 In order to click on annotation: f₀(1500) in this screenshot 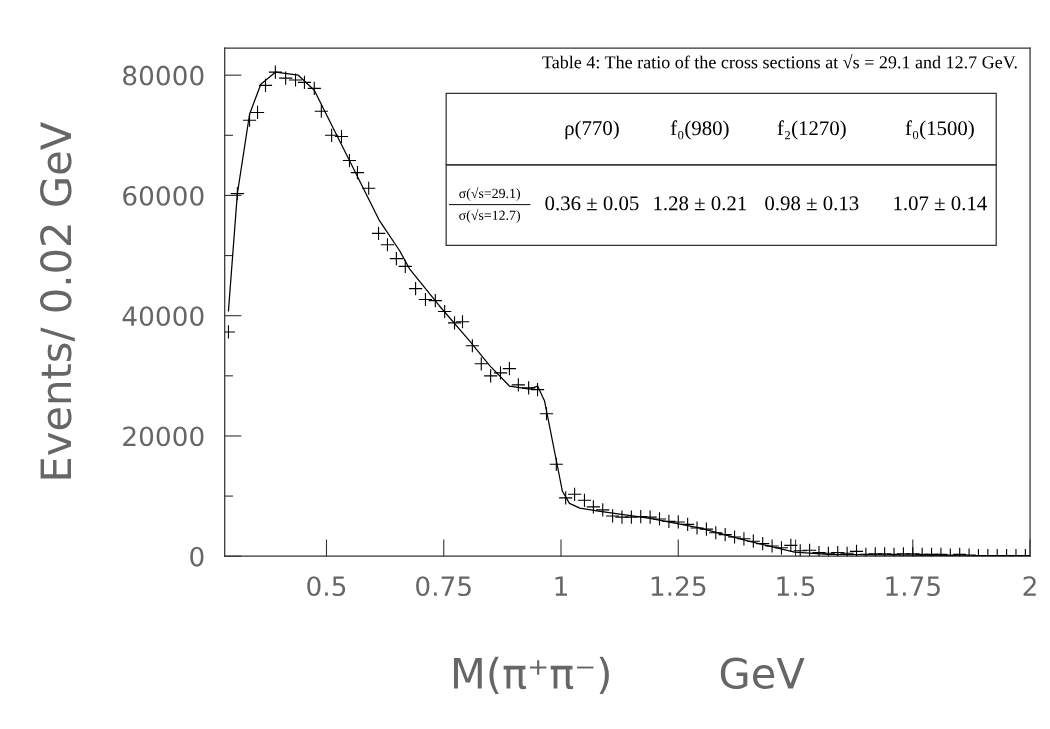, I will do `click(939, 130)`.